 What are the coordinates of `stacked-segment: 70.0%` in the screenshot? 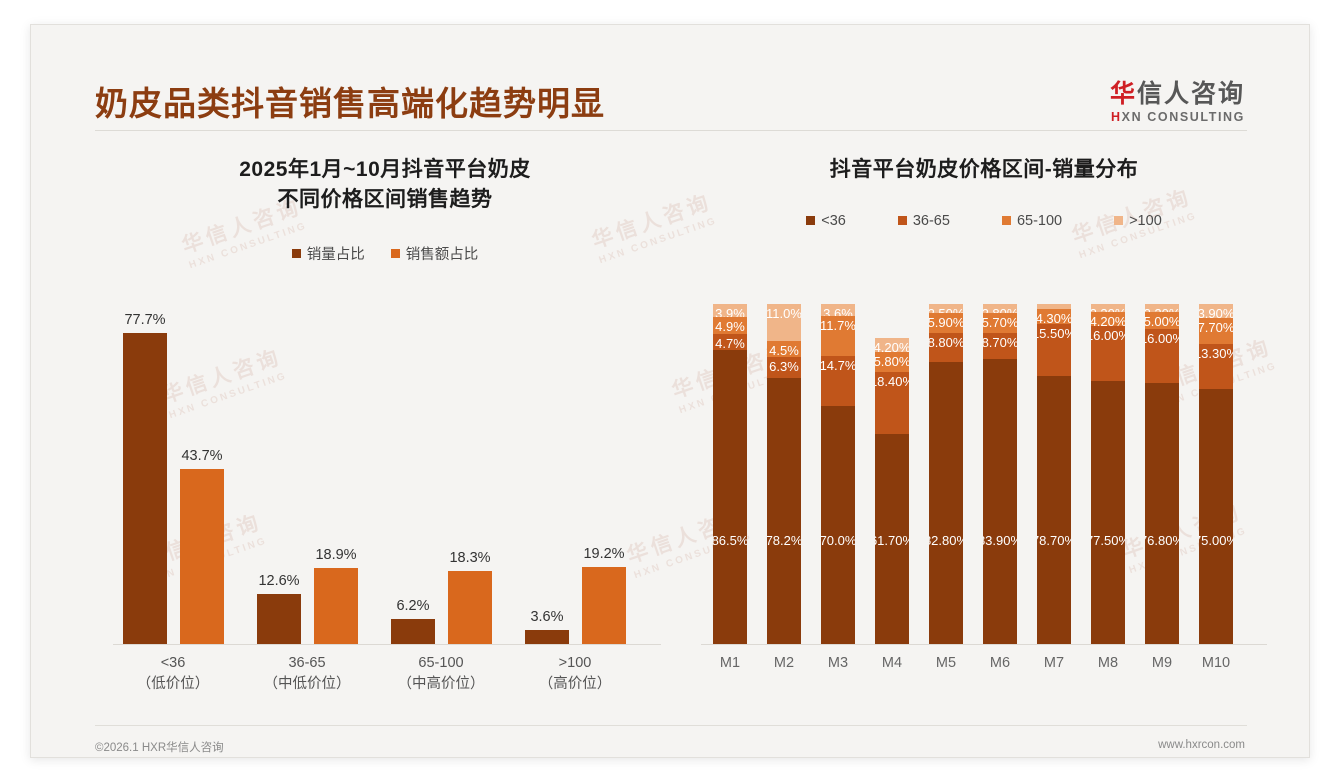 It's located at (838, 525).